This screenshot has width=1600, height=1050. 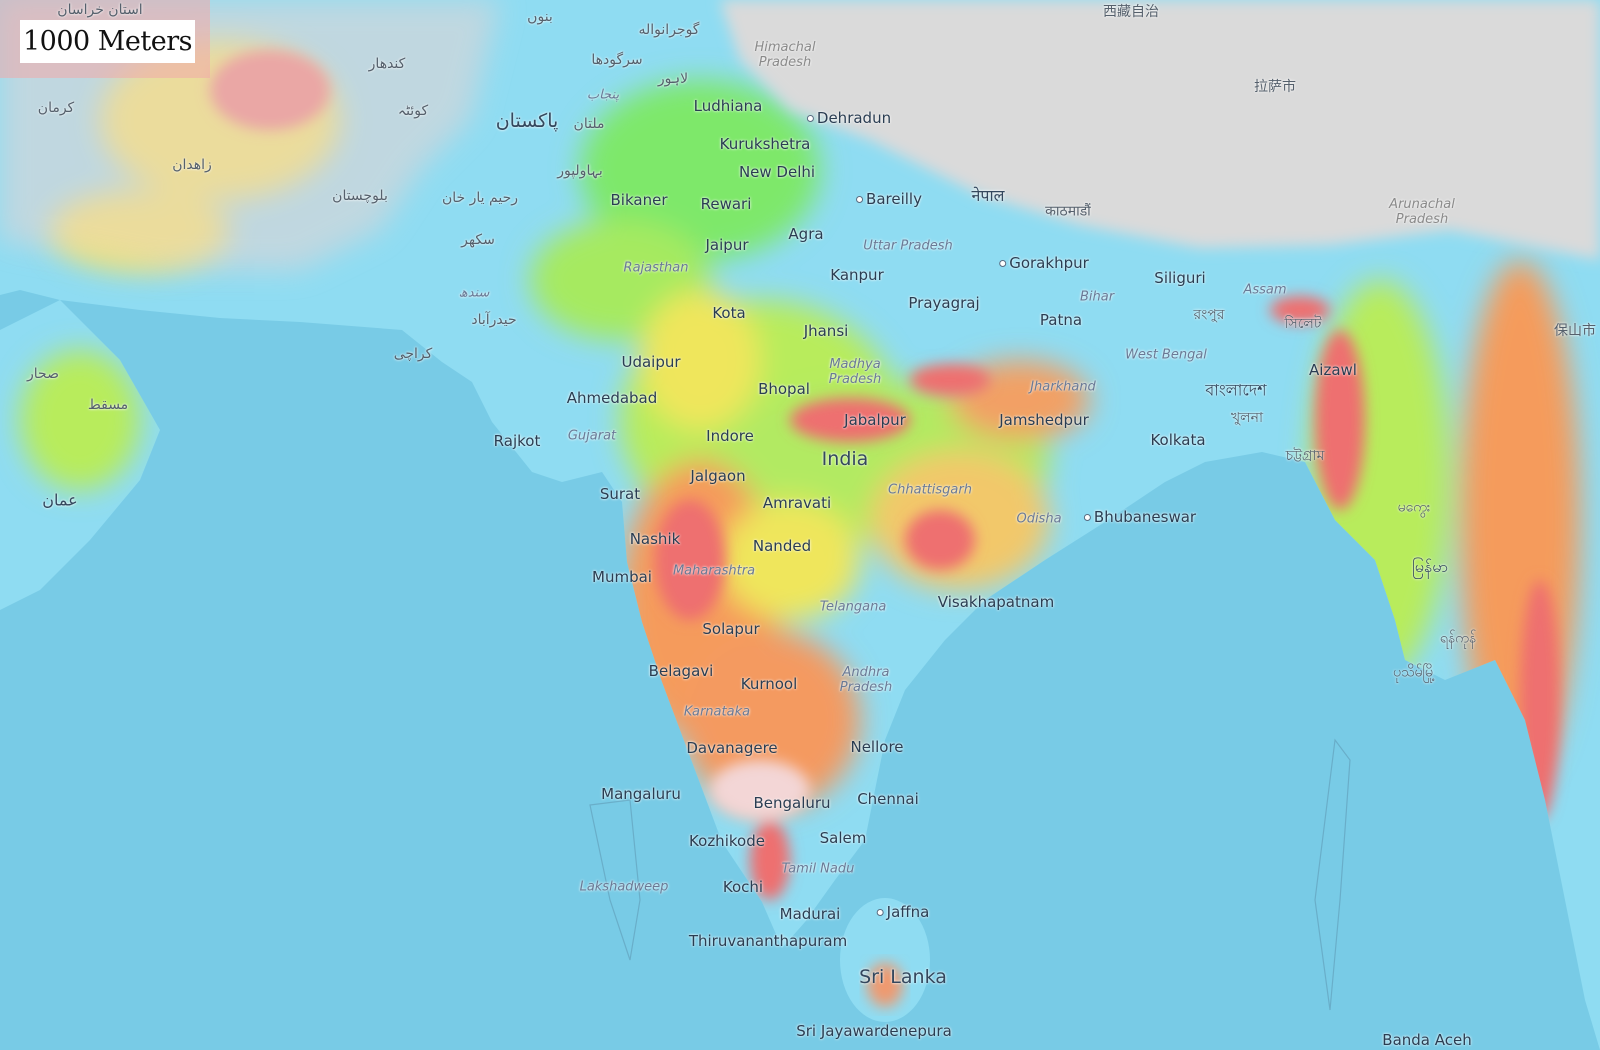 I want to click on map-label-city: Patna, so click(x=1061, y=320).